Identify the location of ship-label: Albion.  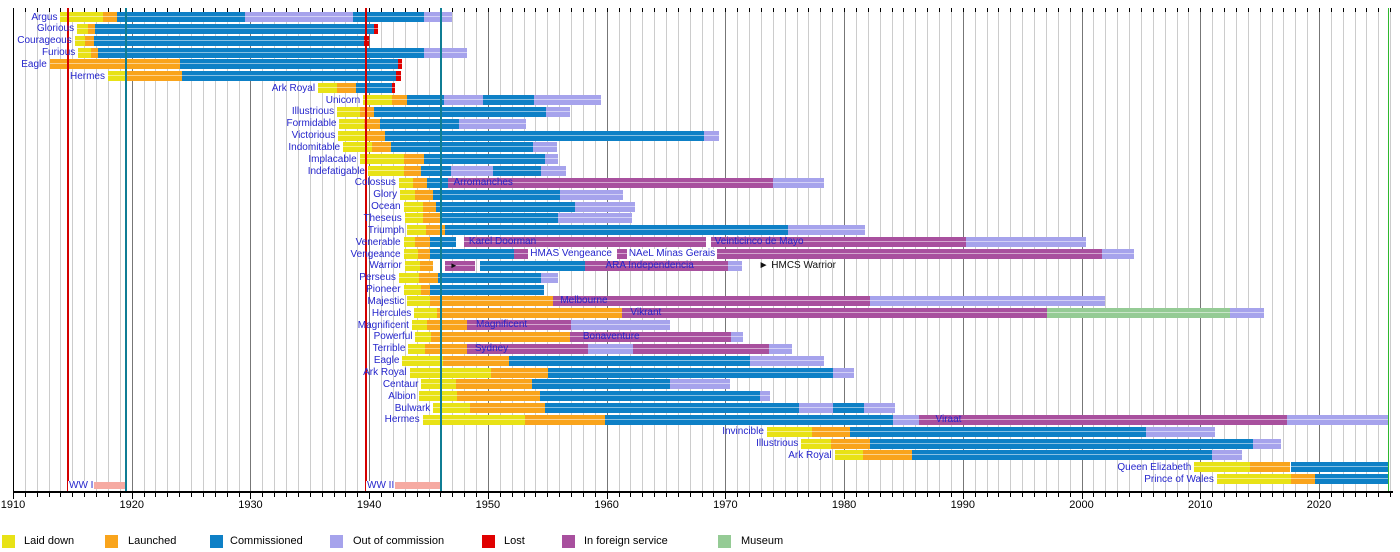
(402, 396).